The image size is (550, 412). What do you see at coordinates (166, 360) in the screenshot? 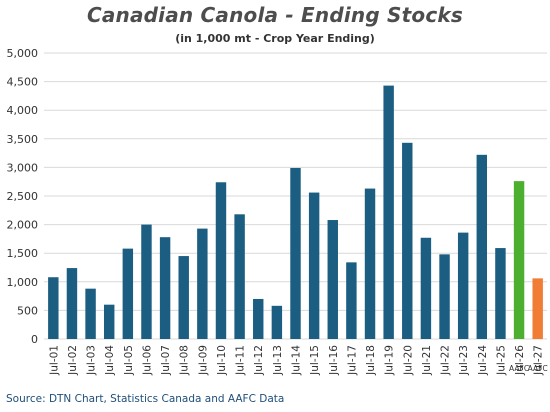
I see `x-tick-label: Jul-07` at bounding box center [166, 360].